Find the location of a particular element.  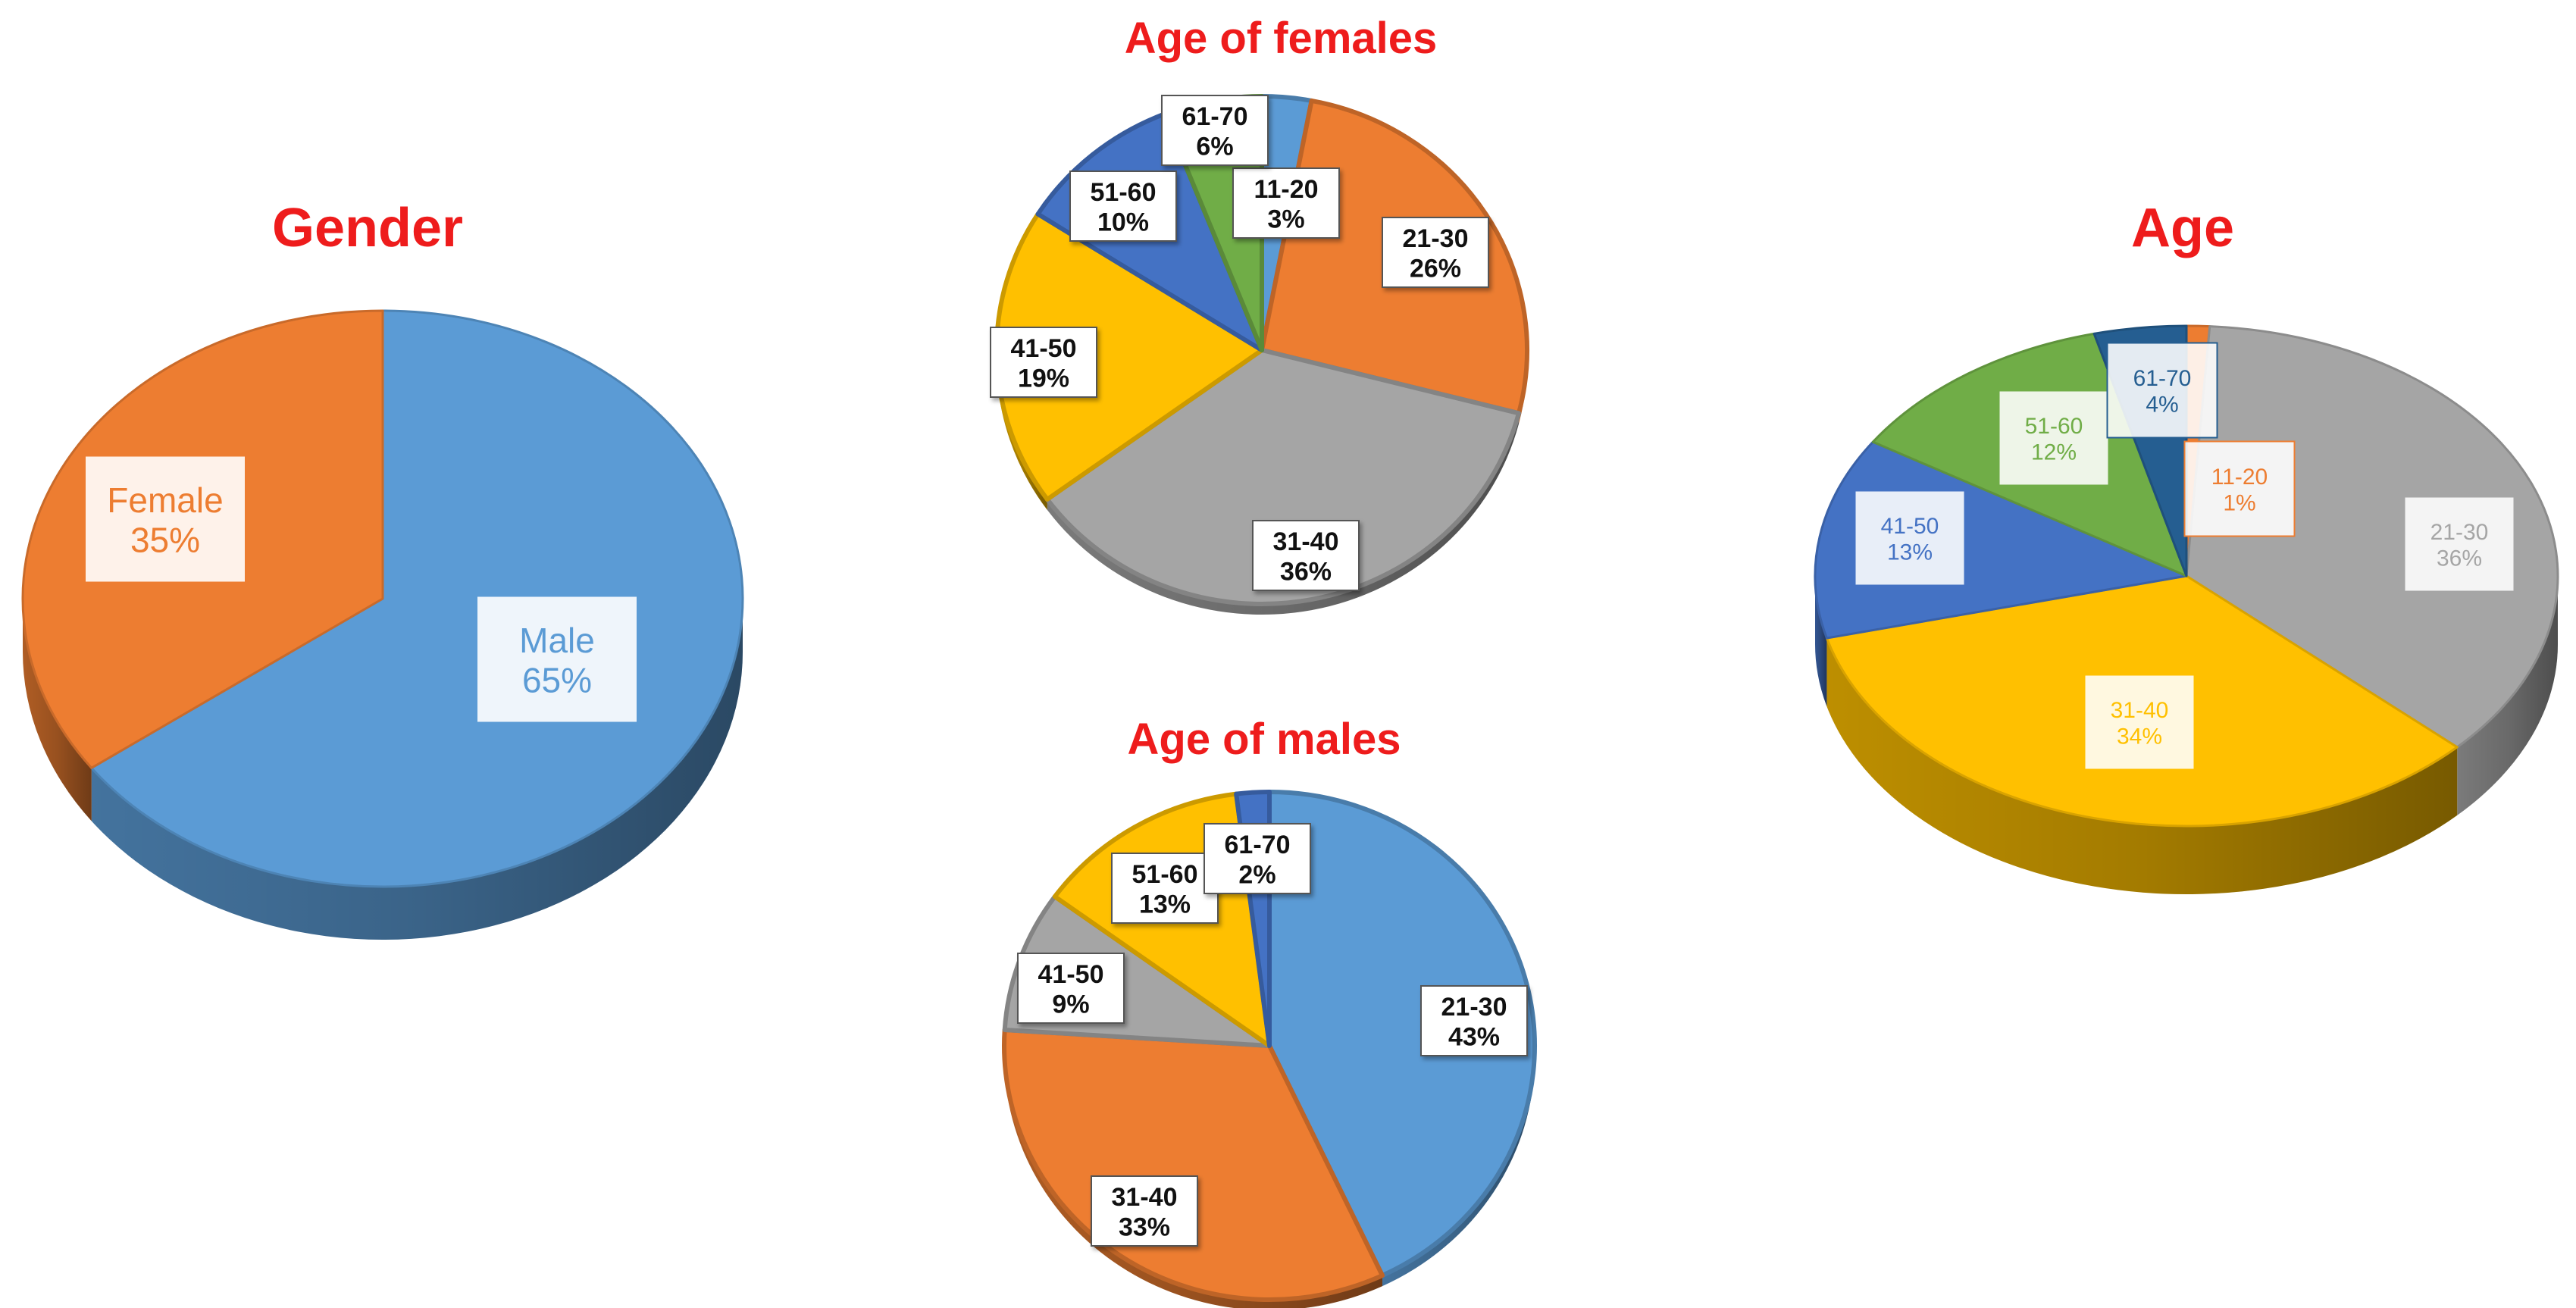

data-label-11-20: 11-203% is located at coordinates (1286, 203).